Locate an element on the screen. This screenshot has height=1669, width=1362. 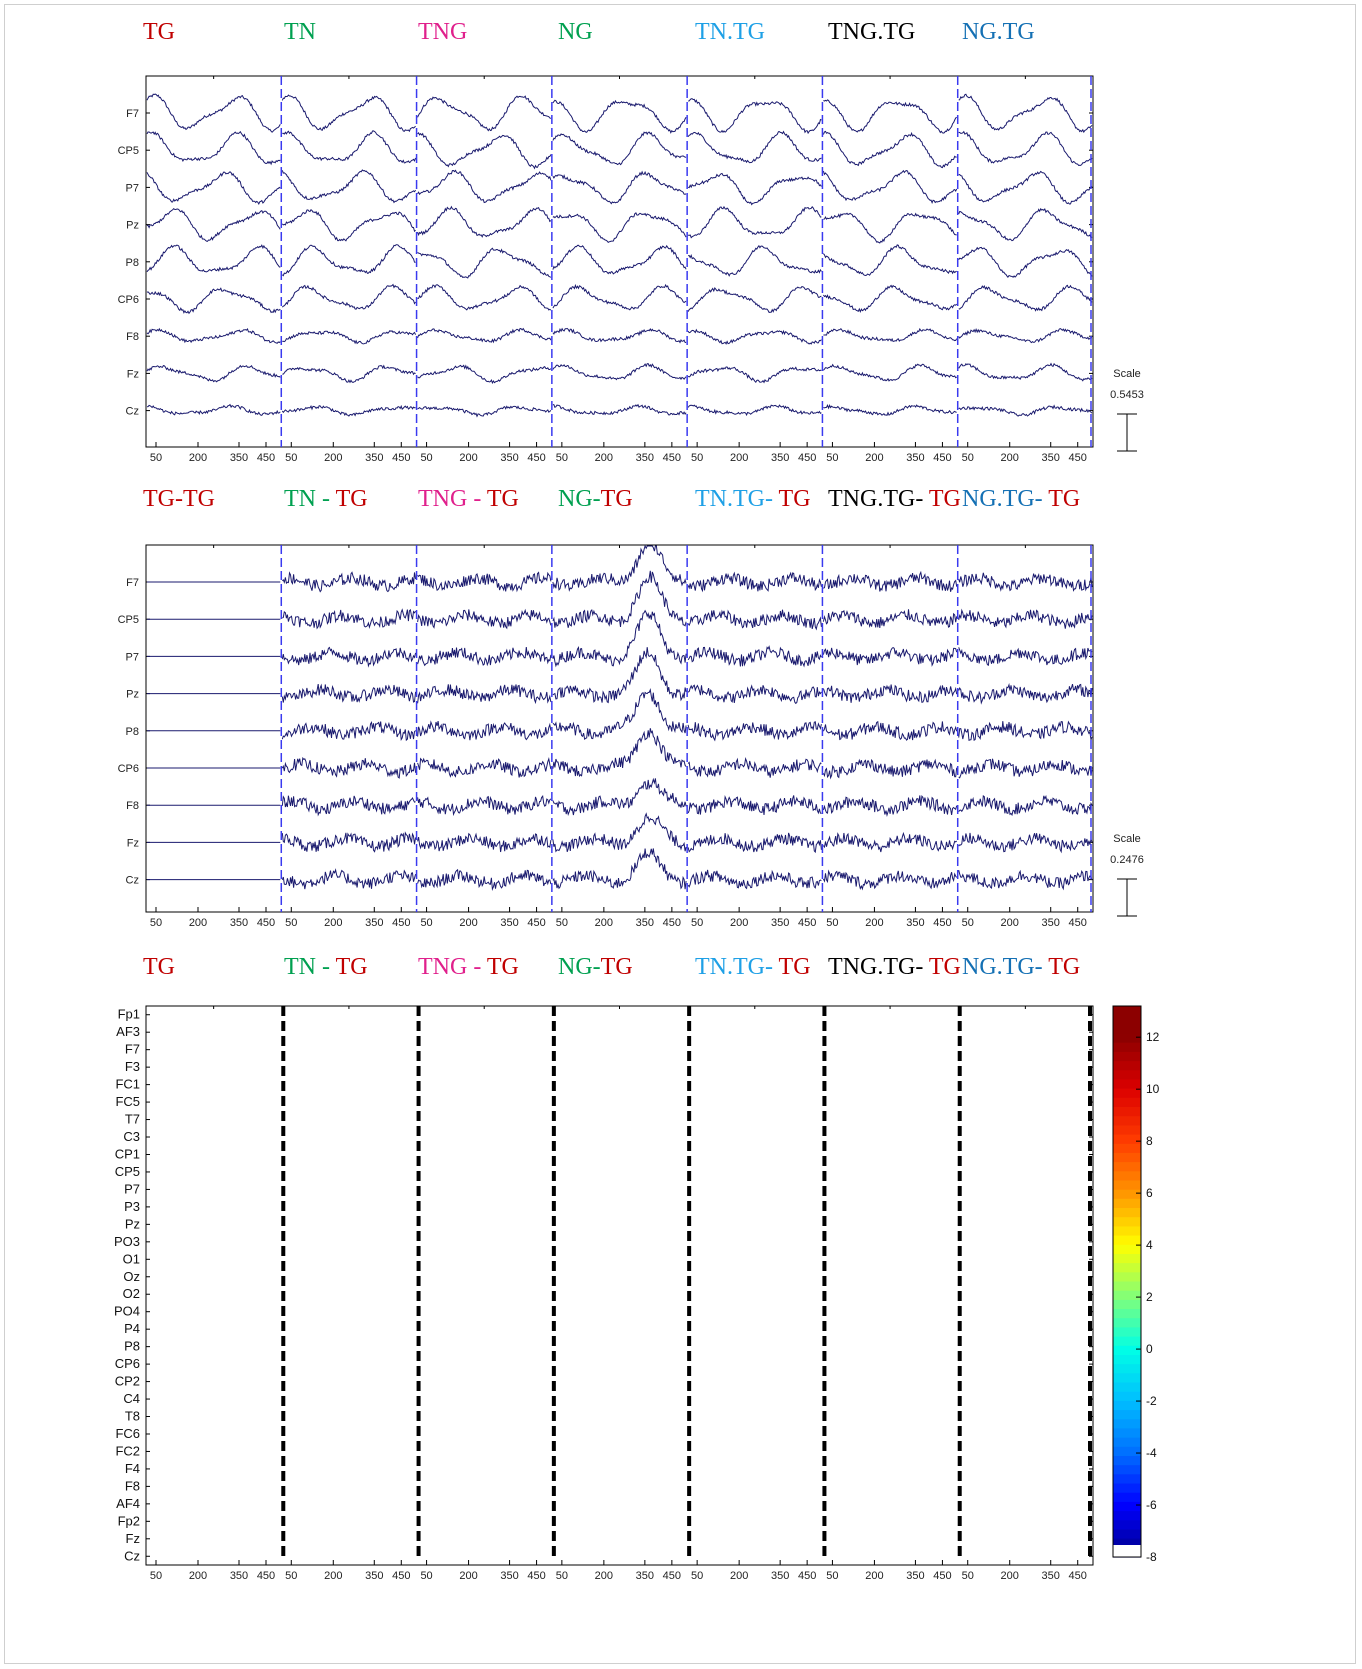
channel-label: P7 is located at coordinates (132, 188).